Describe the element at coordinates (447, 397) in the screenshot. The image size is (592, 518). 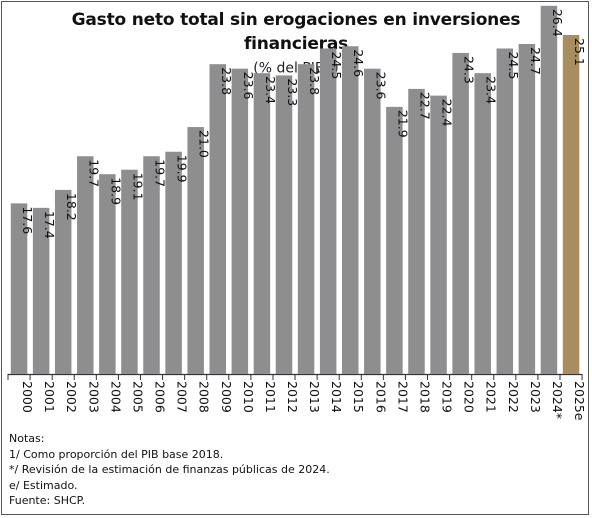
I see `category-label-2019: 2019` at that location.